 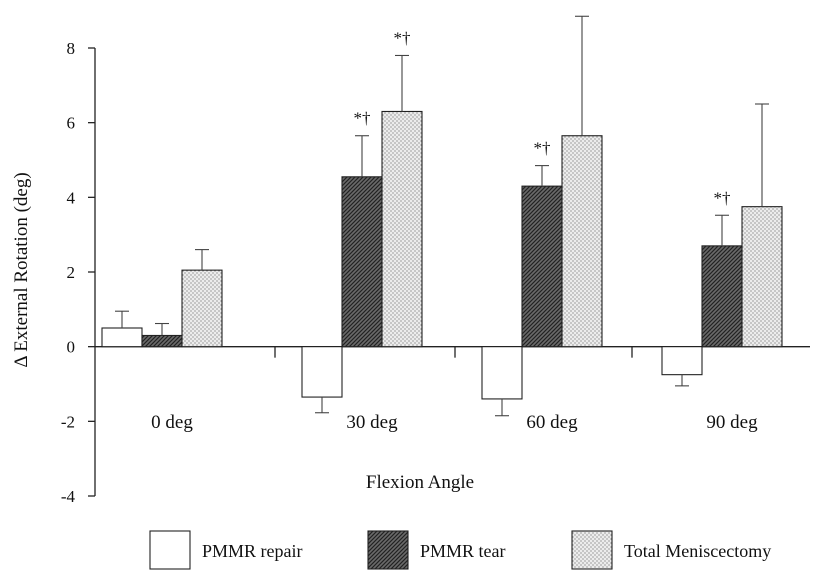 I want to click on y-tick-label: 8, so click(x=71, y=48).